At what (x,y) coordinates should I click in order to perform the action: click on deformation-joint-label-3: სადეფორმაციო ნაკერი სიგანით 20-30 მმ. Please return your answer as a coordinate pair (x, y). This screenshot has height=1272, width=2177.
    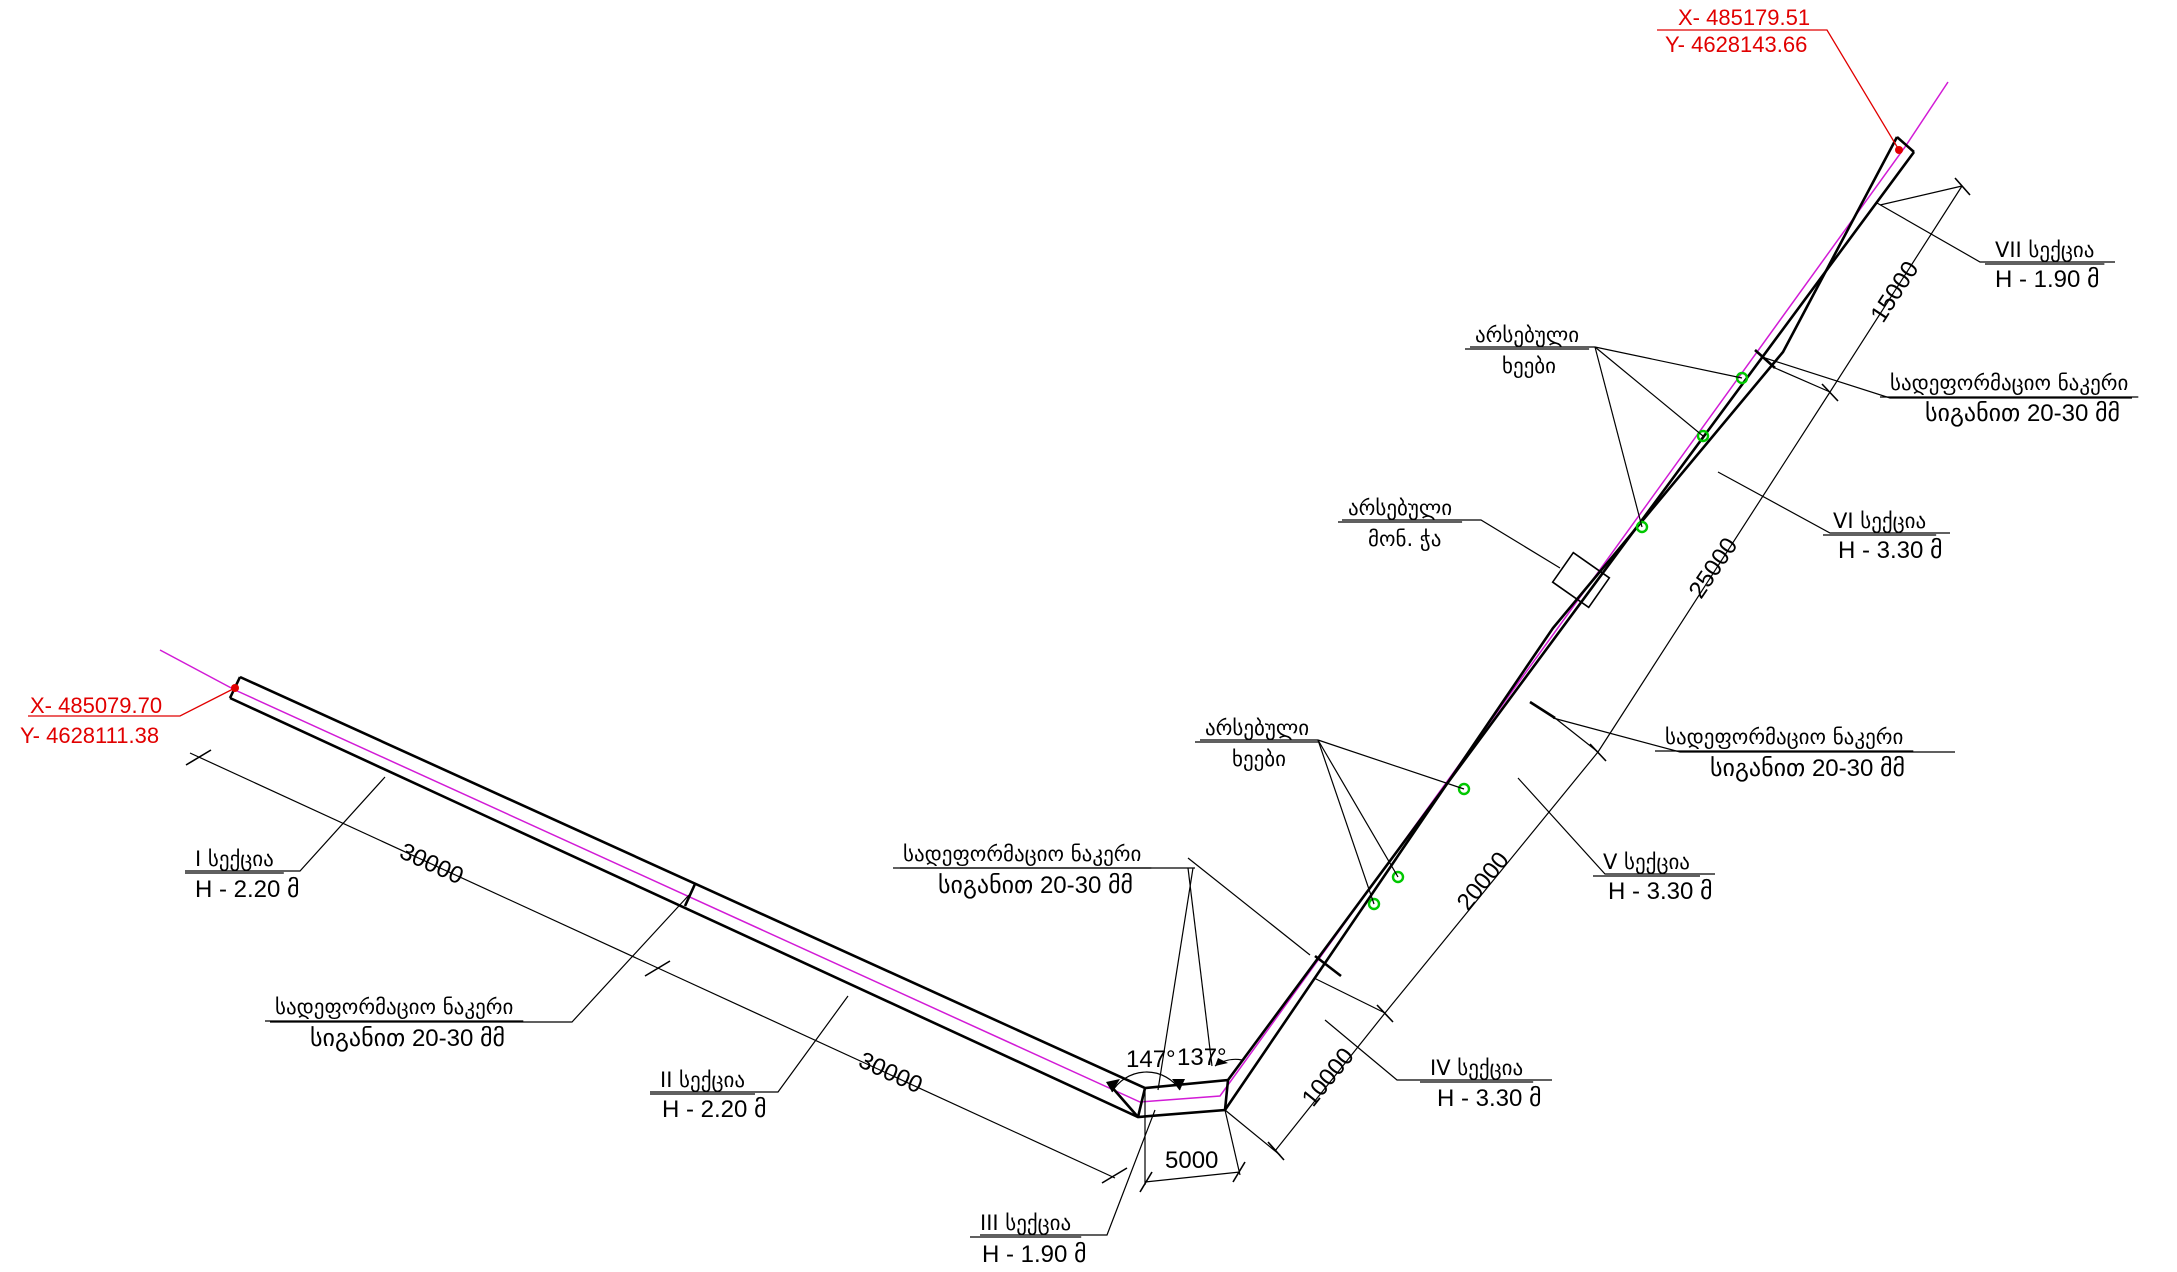
    Looking at the image, I should click on (1784, 753).